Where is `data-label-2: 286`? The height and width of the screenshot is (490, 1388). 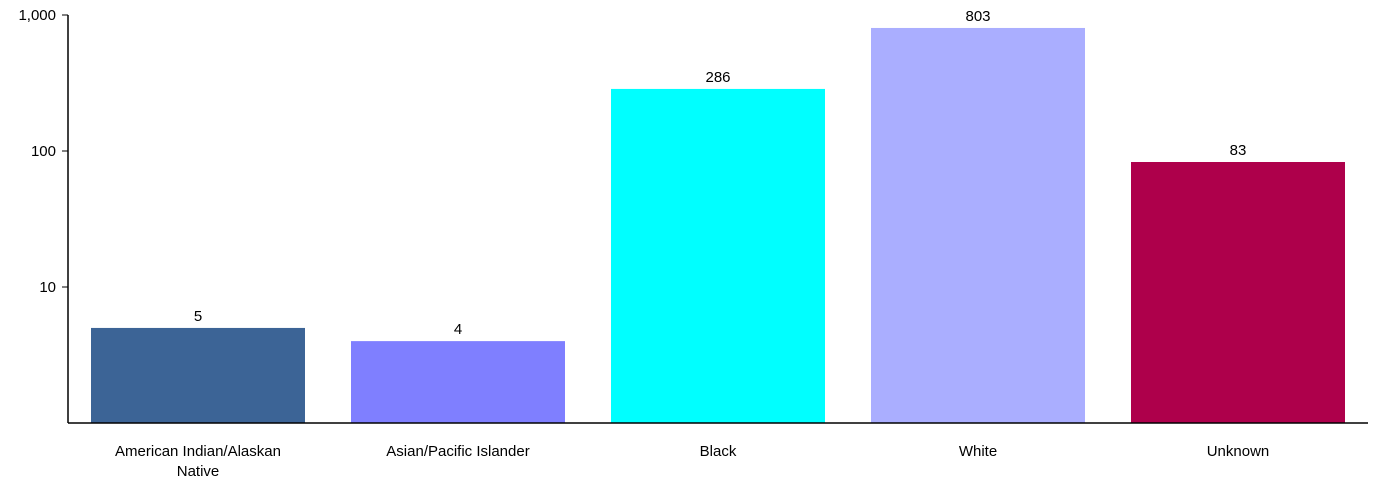
data-label-2: 286 is located at coordinates (717, 77).